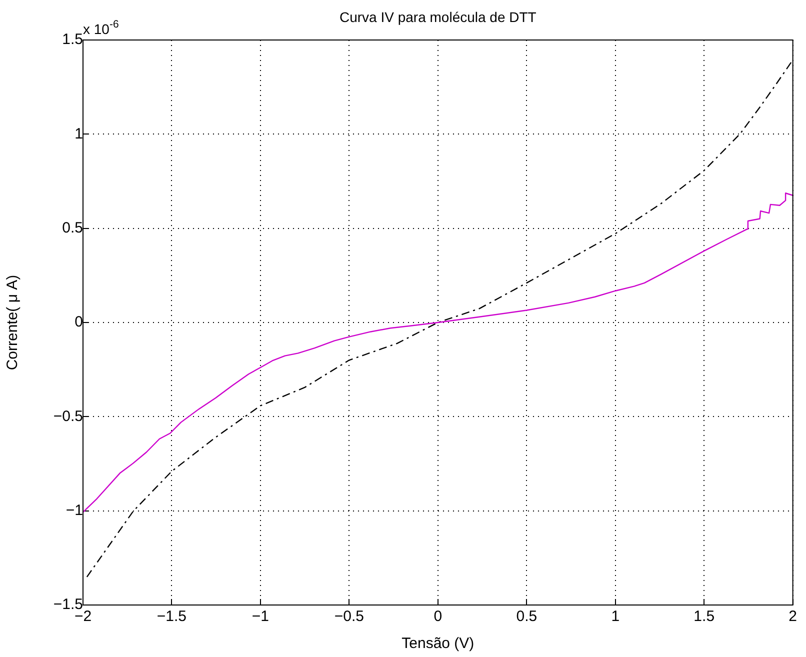  I want to click on x-tick-label: −1, so click(261, 617).